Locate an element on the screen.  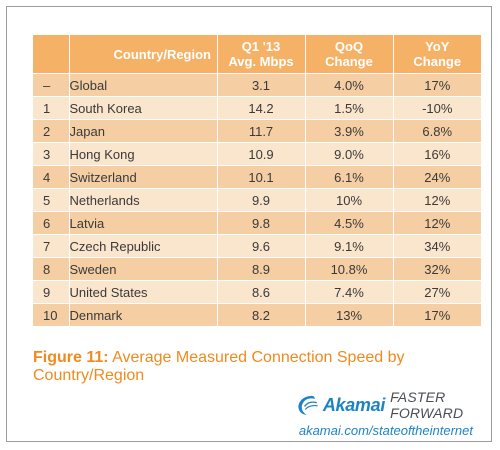
cell-avg-mbps: 9.9 is located at coordinates (260, 200).